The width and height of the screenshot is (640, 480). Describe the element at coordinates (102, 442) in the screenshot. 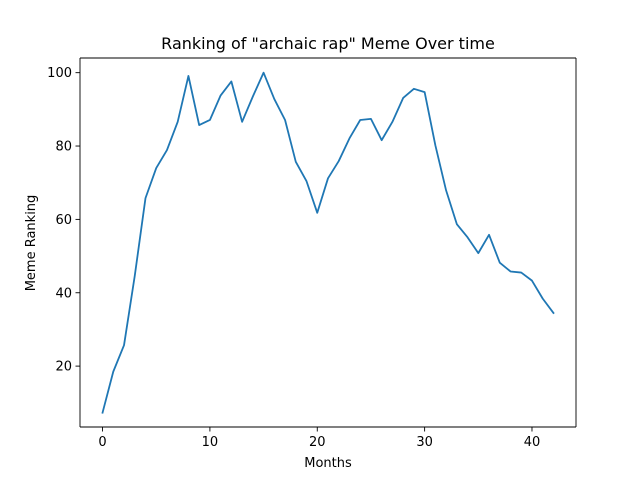

I see `x-tick-label: 0` at that location.